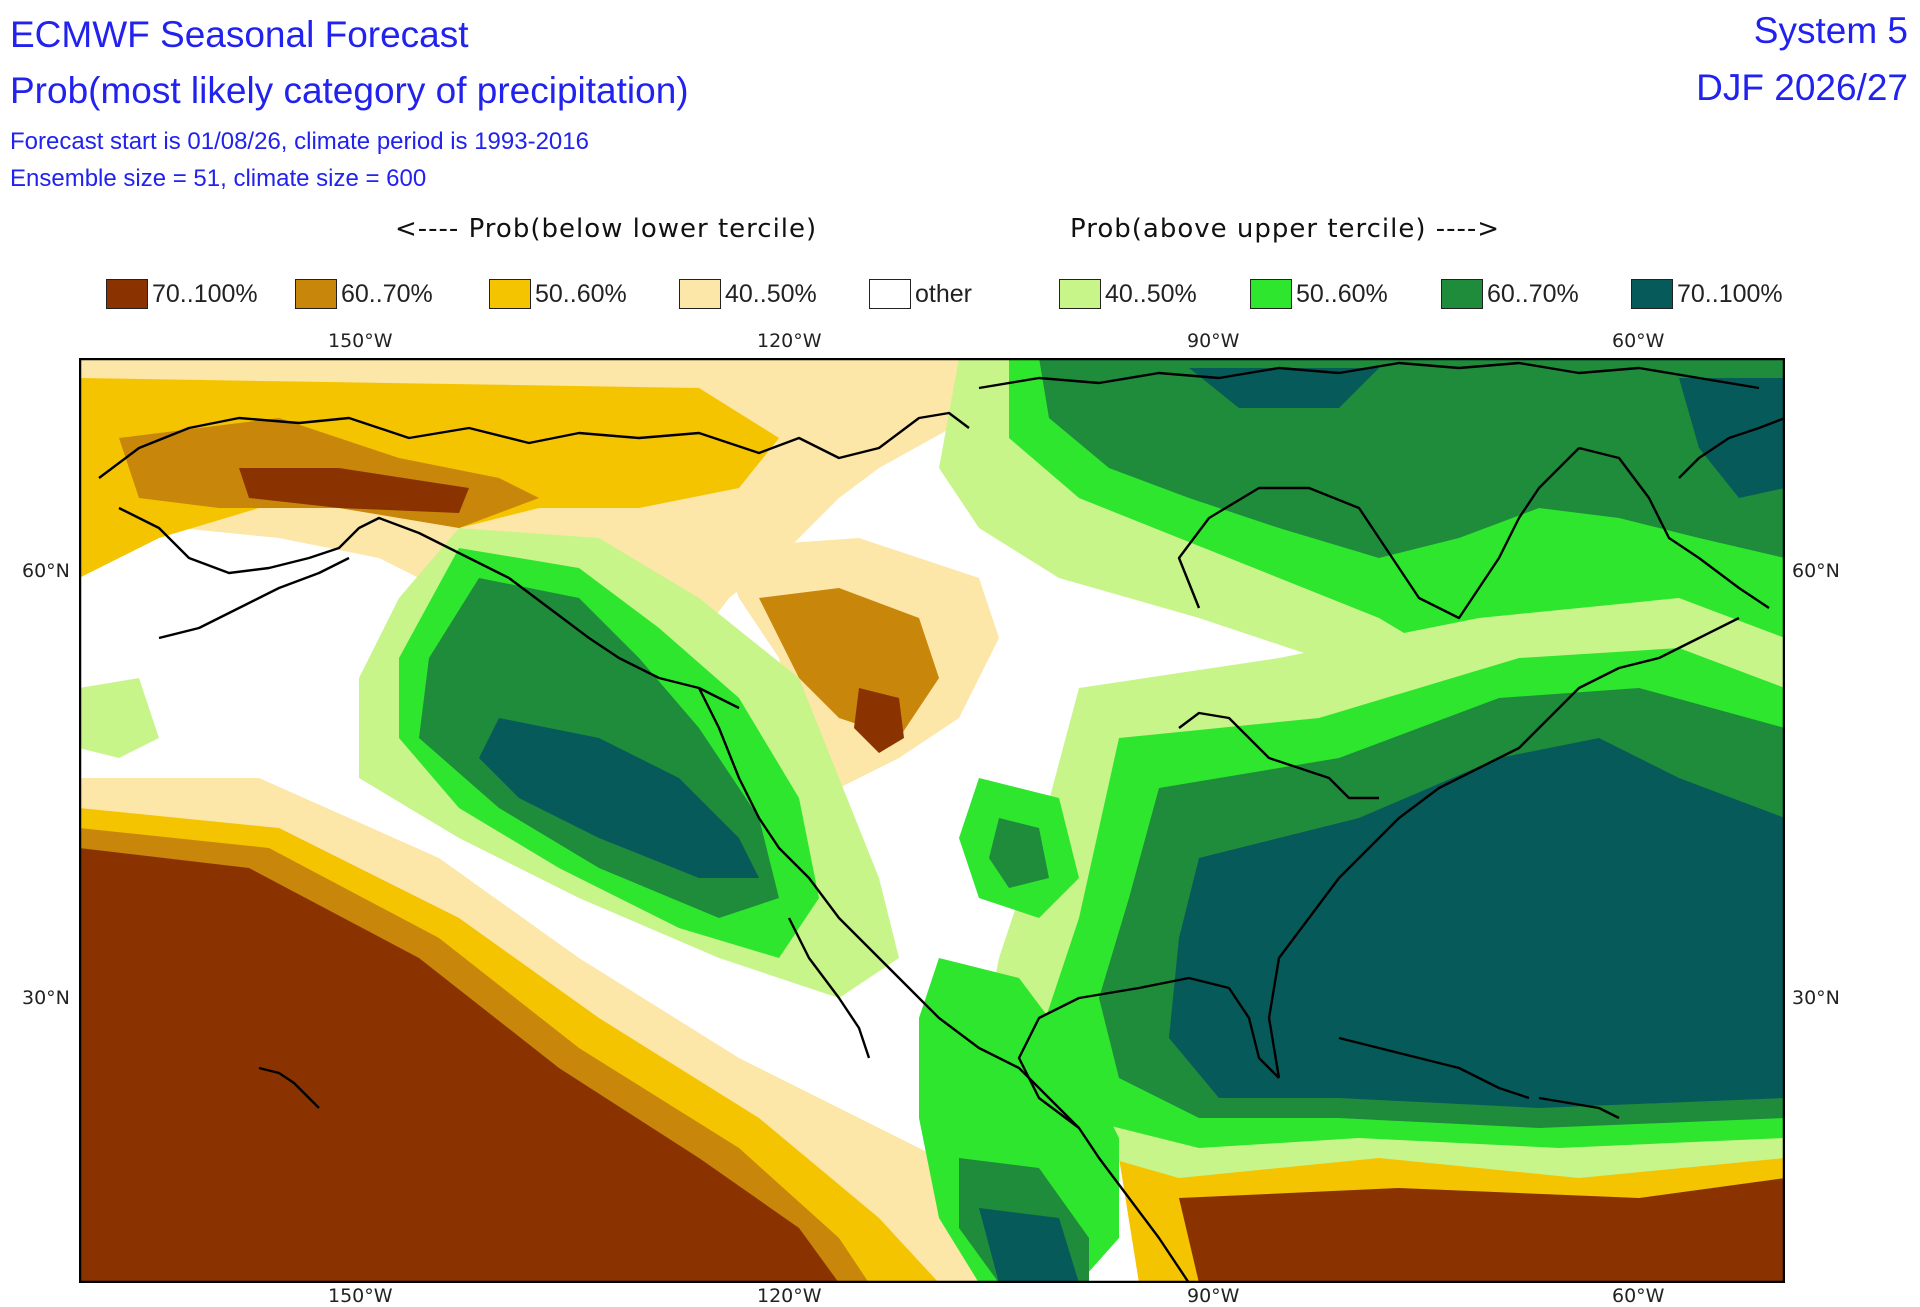 This screenshot has height=1307, width=1920. I want to click on lat-label-left: 60°N, so click(46, 571).